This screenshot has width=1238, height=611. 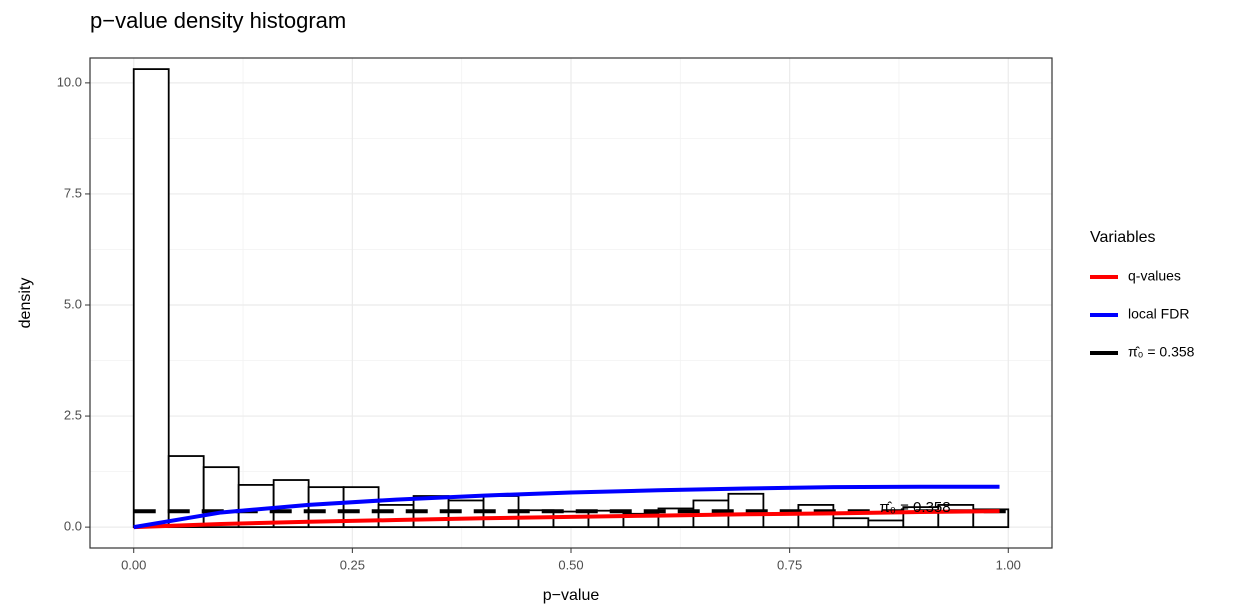 What do you see at coordinates (1154, 276) in the screenshot?
I see `legend-label: q-values` at bounding box center [1154, 276].